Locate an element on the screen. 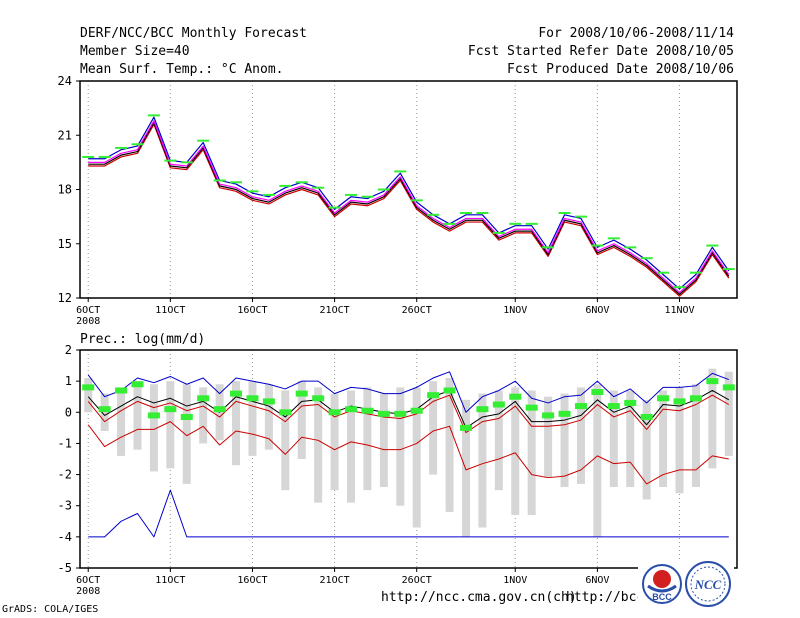 This screenshot has width=800, height=618. bcc-logo: BCC is located at coordinates (662, 584).